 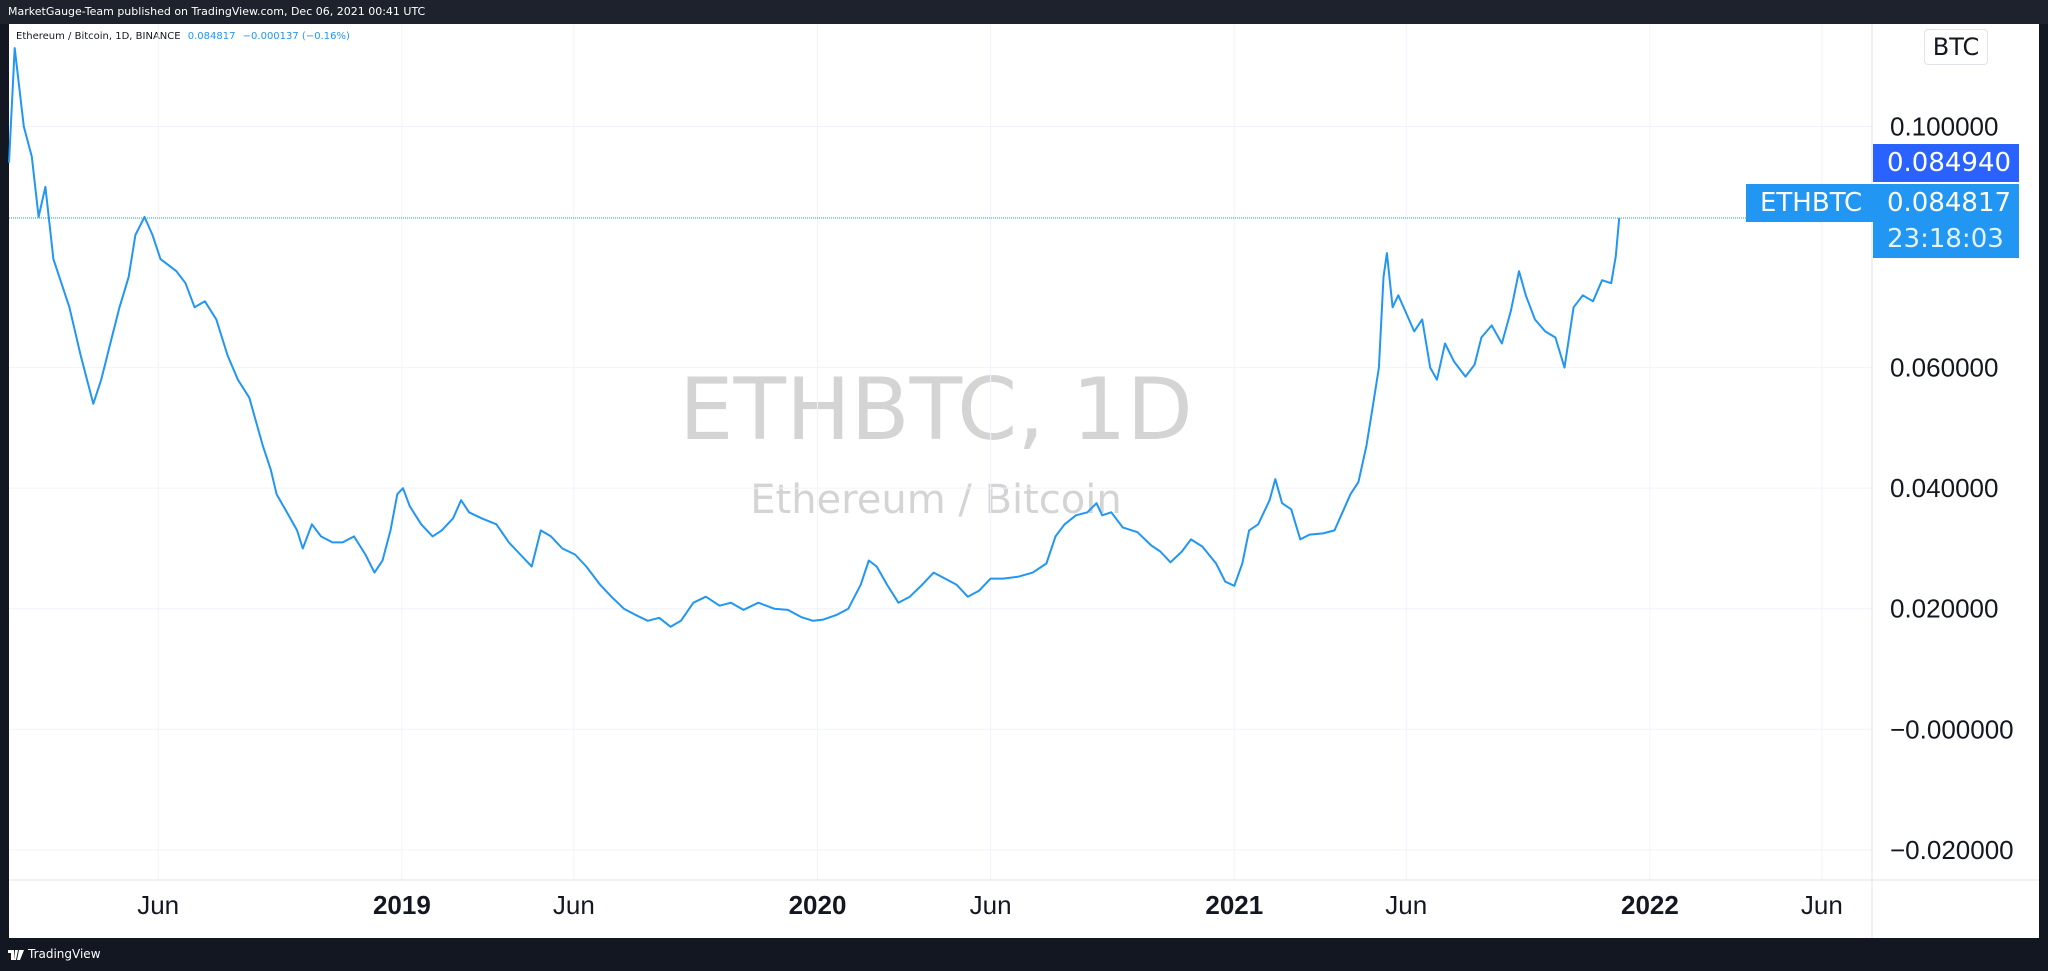 I want to click on footer-bar: TradingView, so click(x=1024, y=954).